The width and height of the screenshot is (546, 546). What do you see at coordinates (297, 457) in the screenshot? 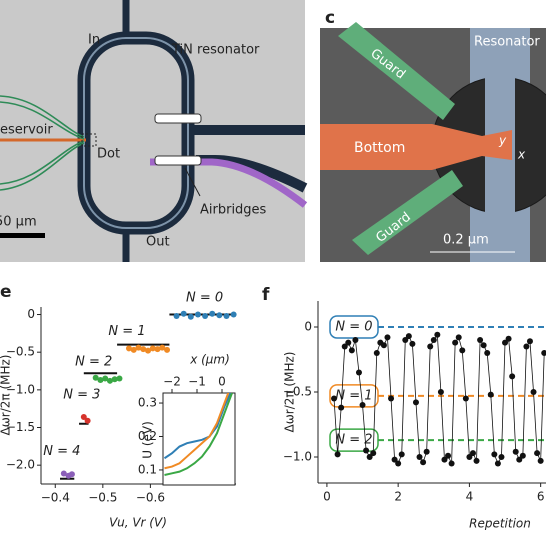
I see `y-tick-label: −1.0` at bounding box center [297, 457].